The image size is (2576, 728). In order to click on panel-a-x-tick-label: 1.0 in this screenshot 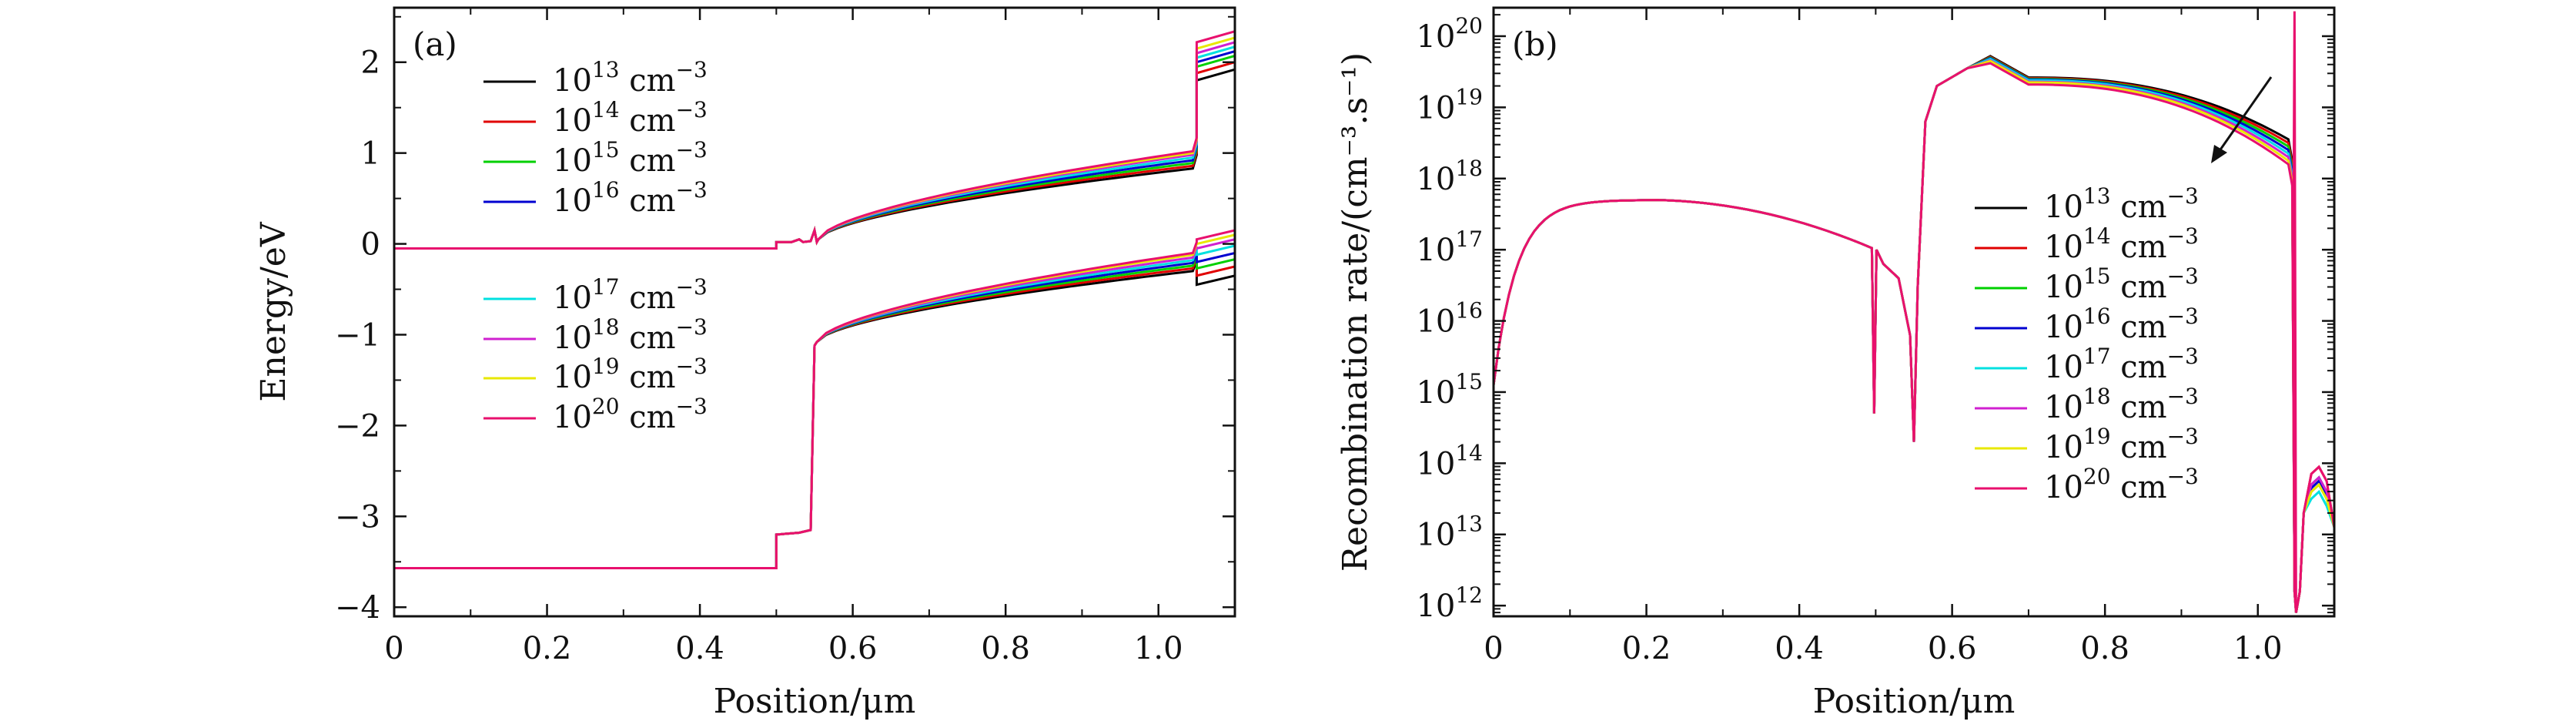, I will do `click(1158, 648)`.